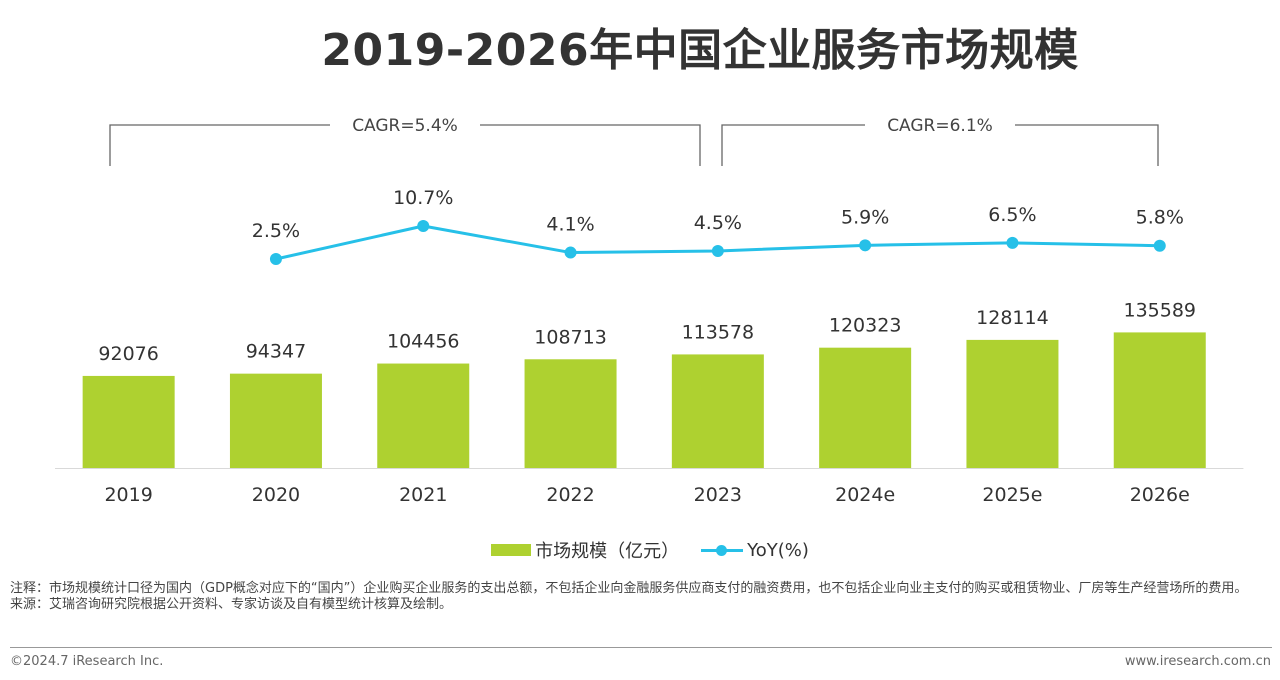 This screenshot has height=680, width=1280. I want to click on chart-title: 2019-2026年中国企业服务市场规模, so click(700, 50).